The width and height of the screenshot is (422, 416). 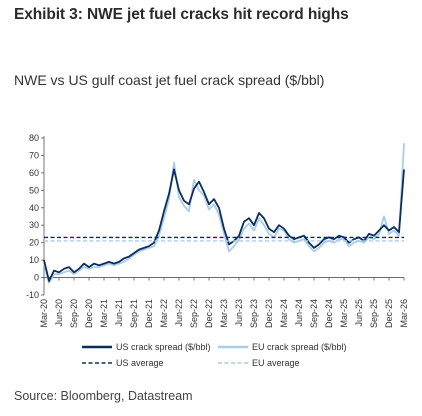 I want to click on x-tick-label: Sep-23, so click(x=254, y=313).